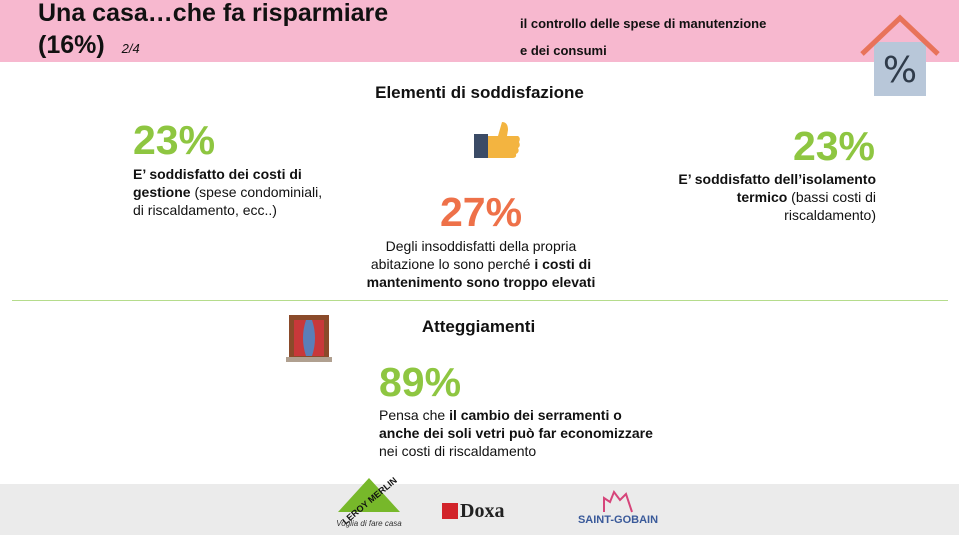  What do you see at coordinates (479, 92) in the screenshot?
I see `section-heading: Elementi di soddisfazione` at bounding box center [479, 92].